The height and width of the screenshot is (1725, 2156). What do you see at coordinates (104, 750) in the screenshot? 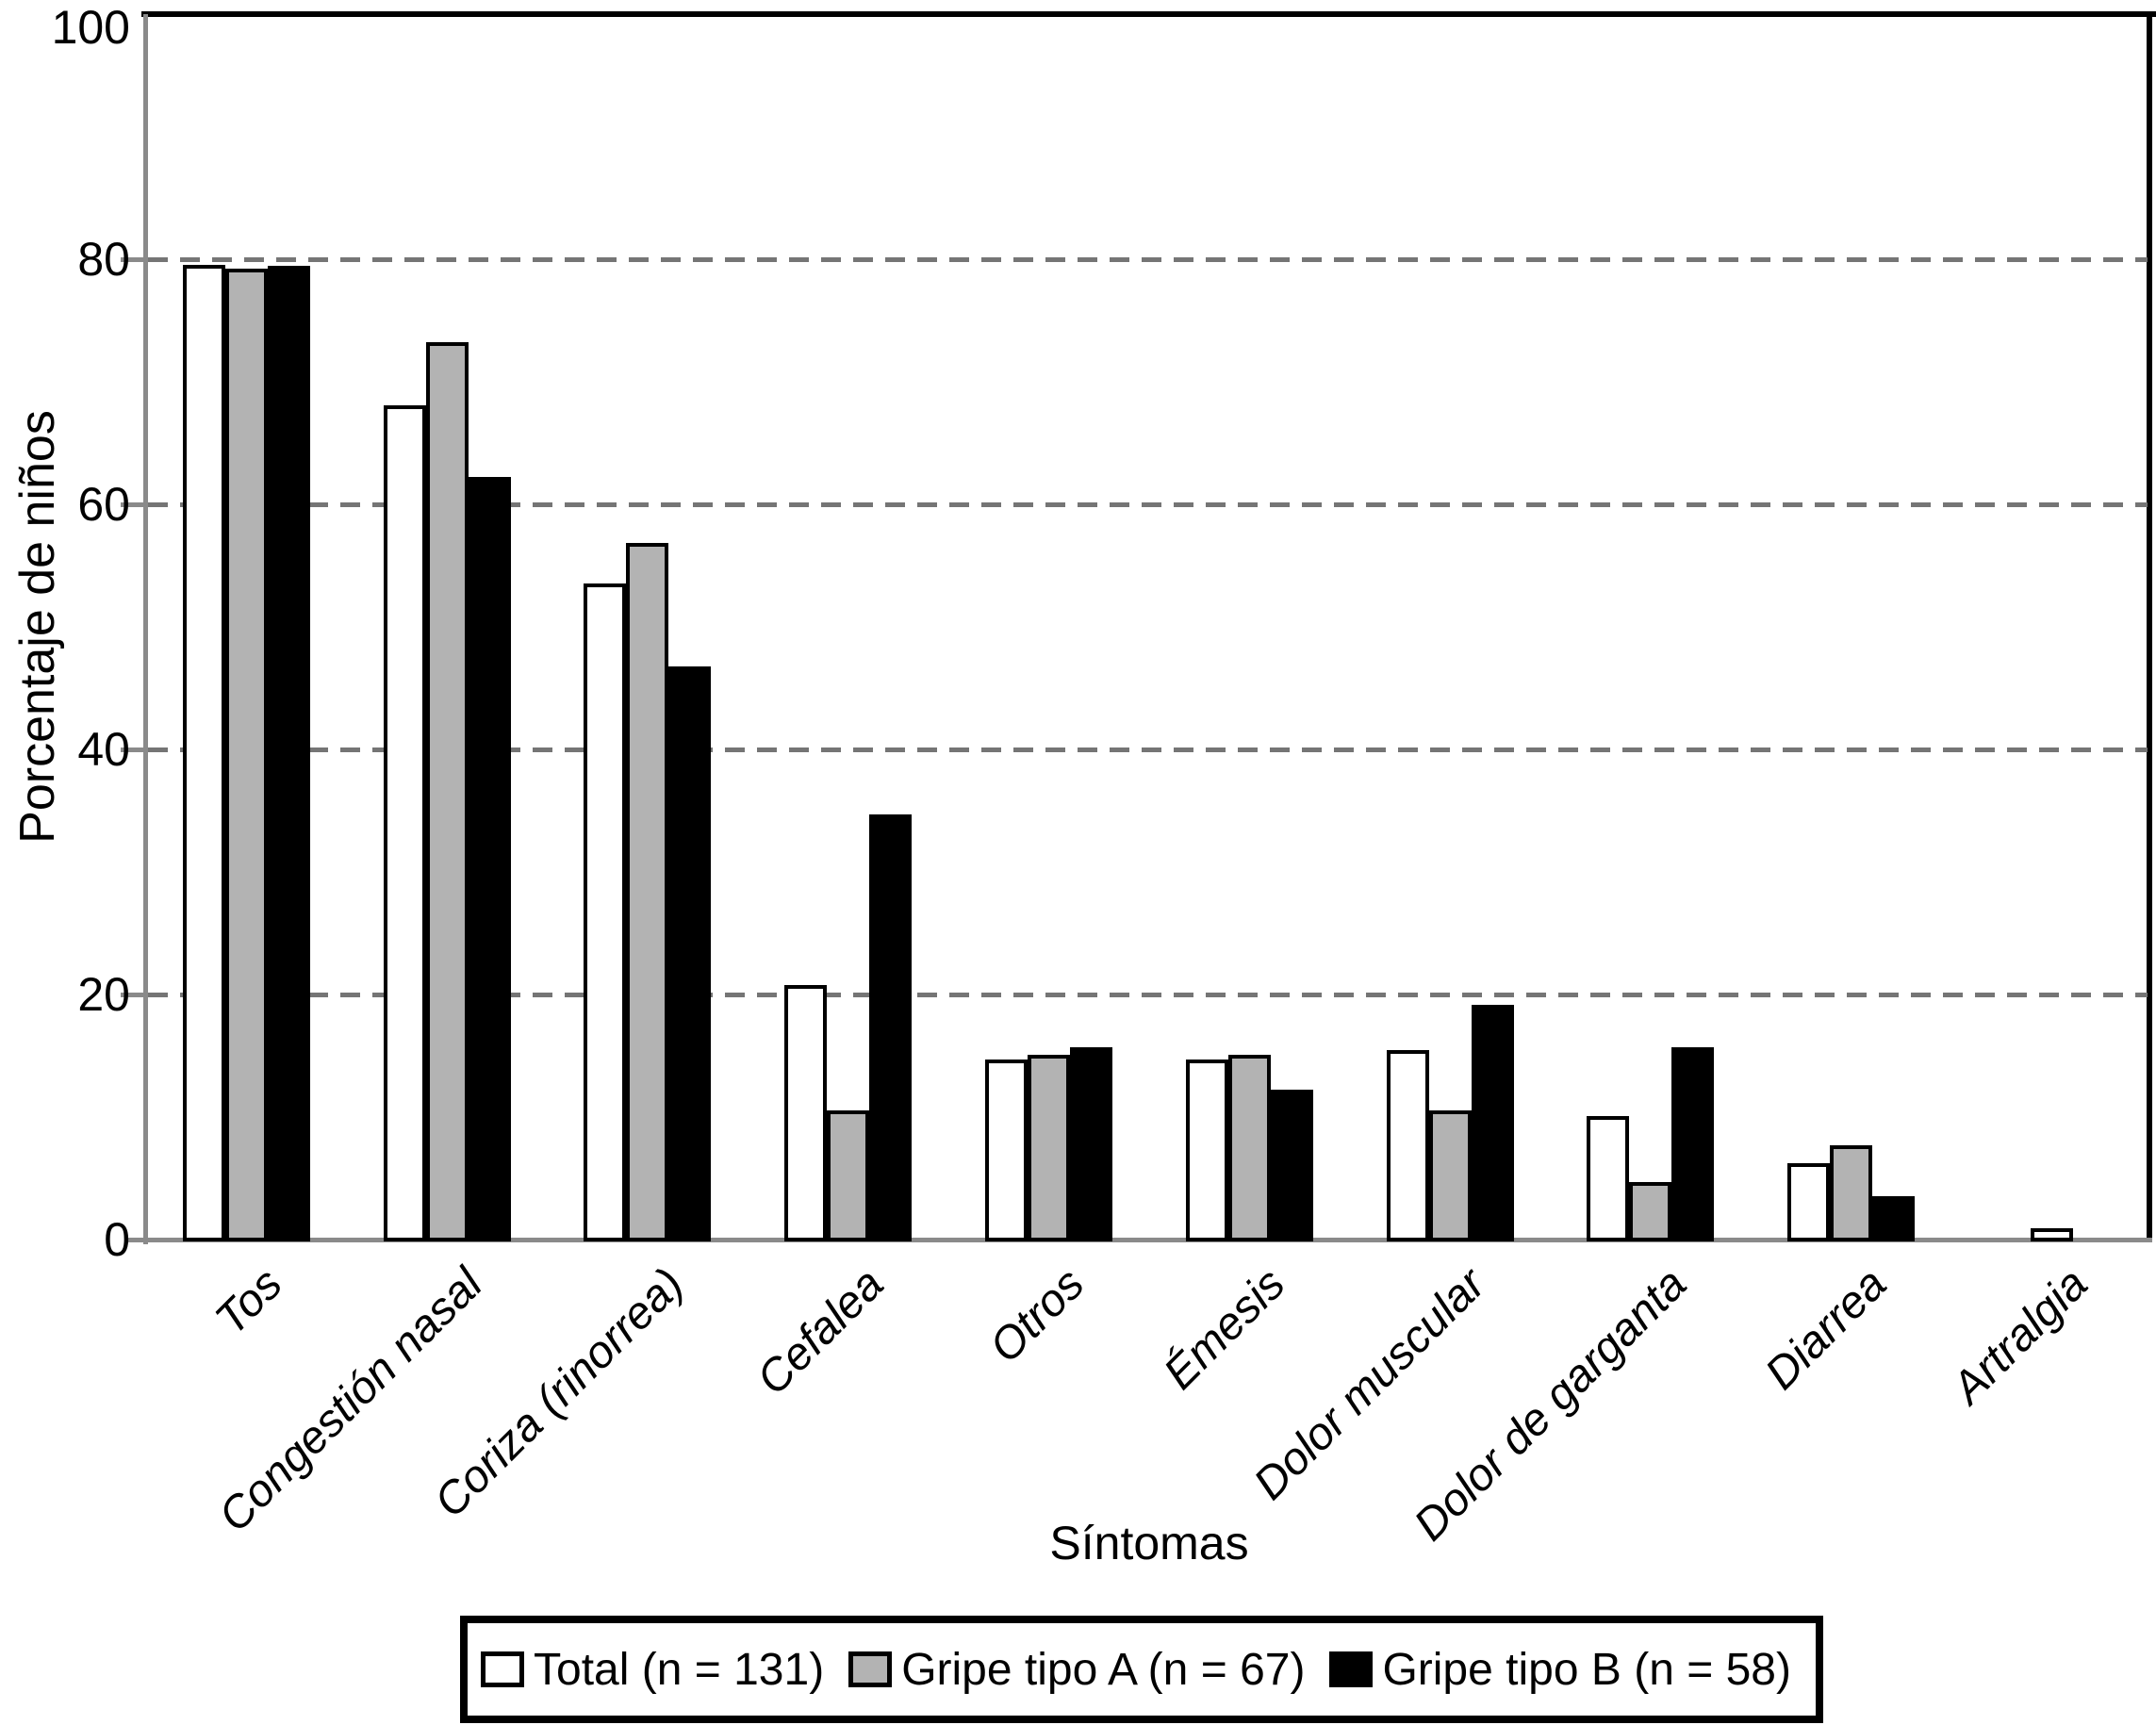
I see `y-tick-label-40: 40` at bounding box center [104, 750].